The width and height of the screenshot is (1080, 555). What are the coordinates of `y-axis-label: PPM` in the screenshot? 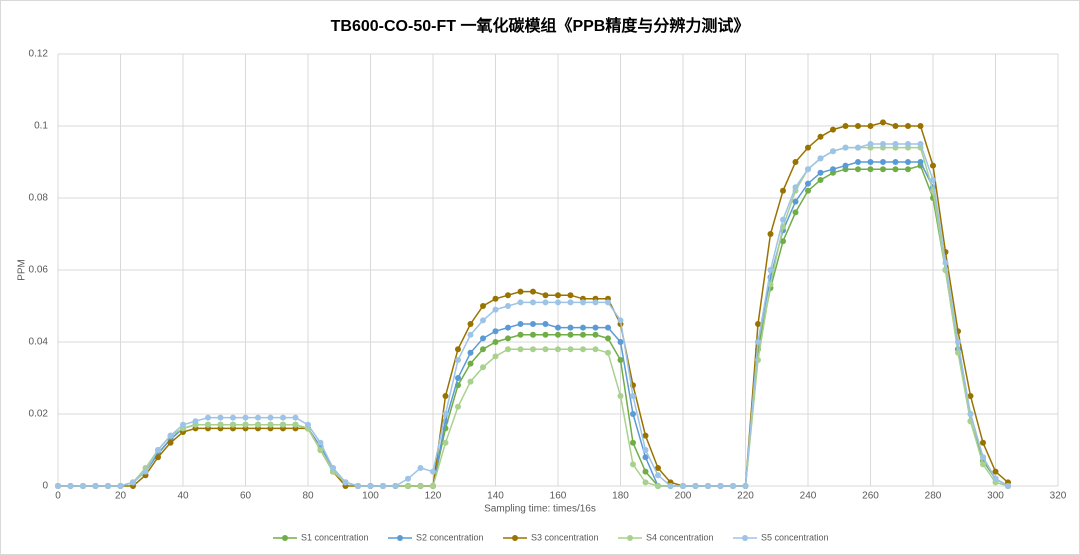 It's located at (22, 270).